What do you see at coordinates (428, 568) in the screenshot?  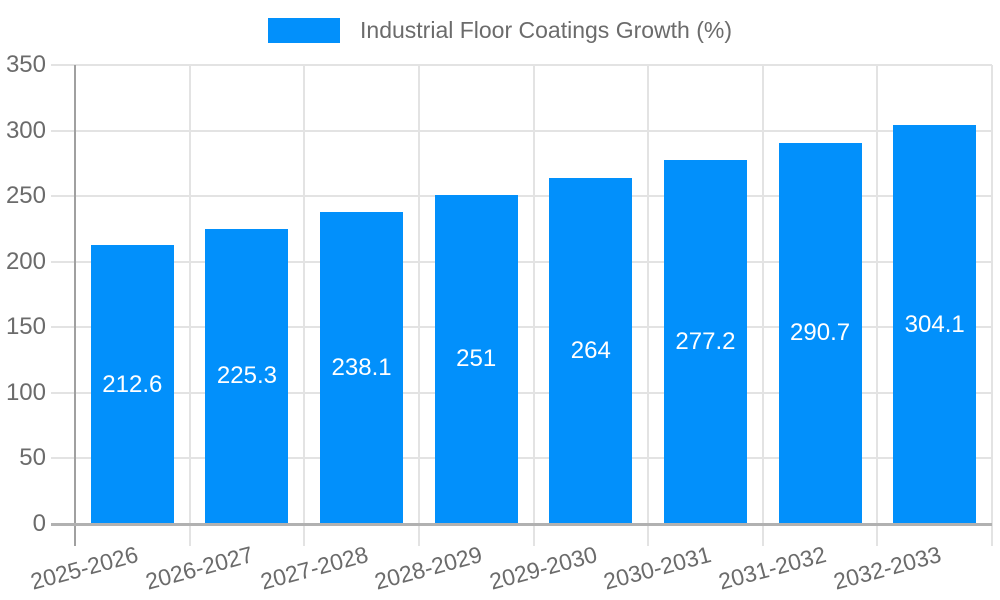 I see `x-axis-label: 2028-2029` at bounding box center [428, 568].